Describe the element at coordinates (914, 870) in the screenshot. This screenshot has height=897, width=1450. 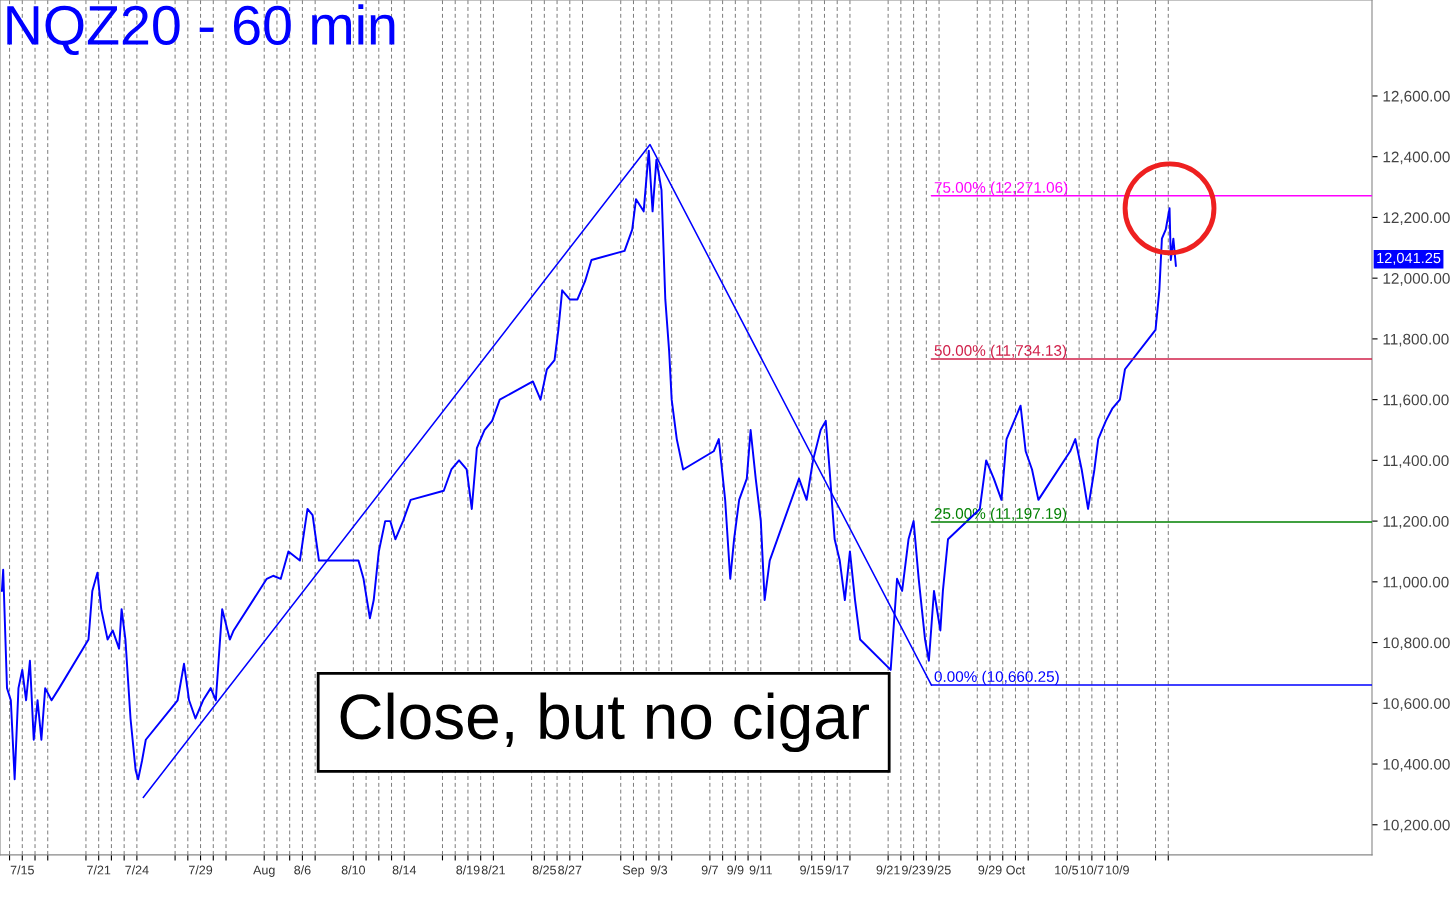
I see `x-tick-label: 9/23` at that location.